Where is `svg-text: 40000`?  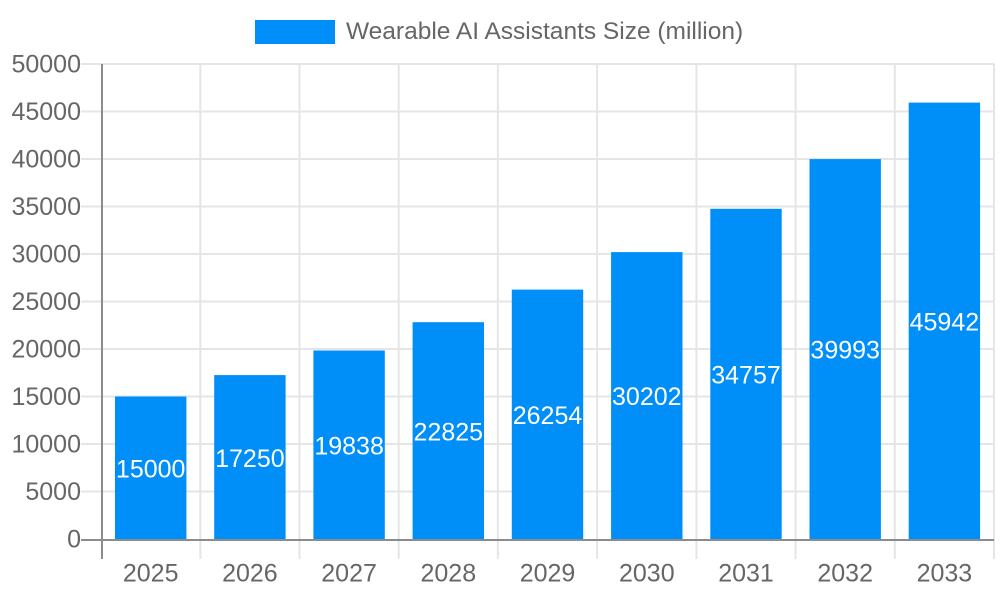 svg-text: 40000 is located at coordinates (46, 160).